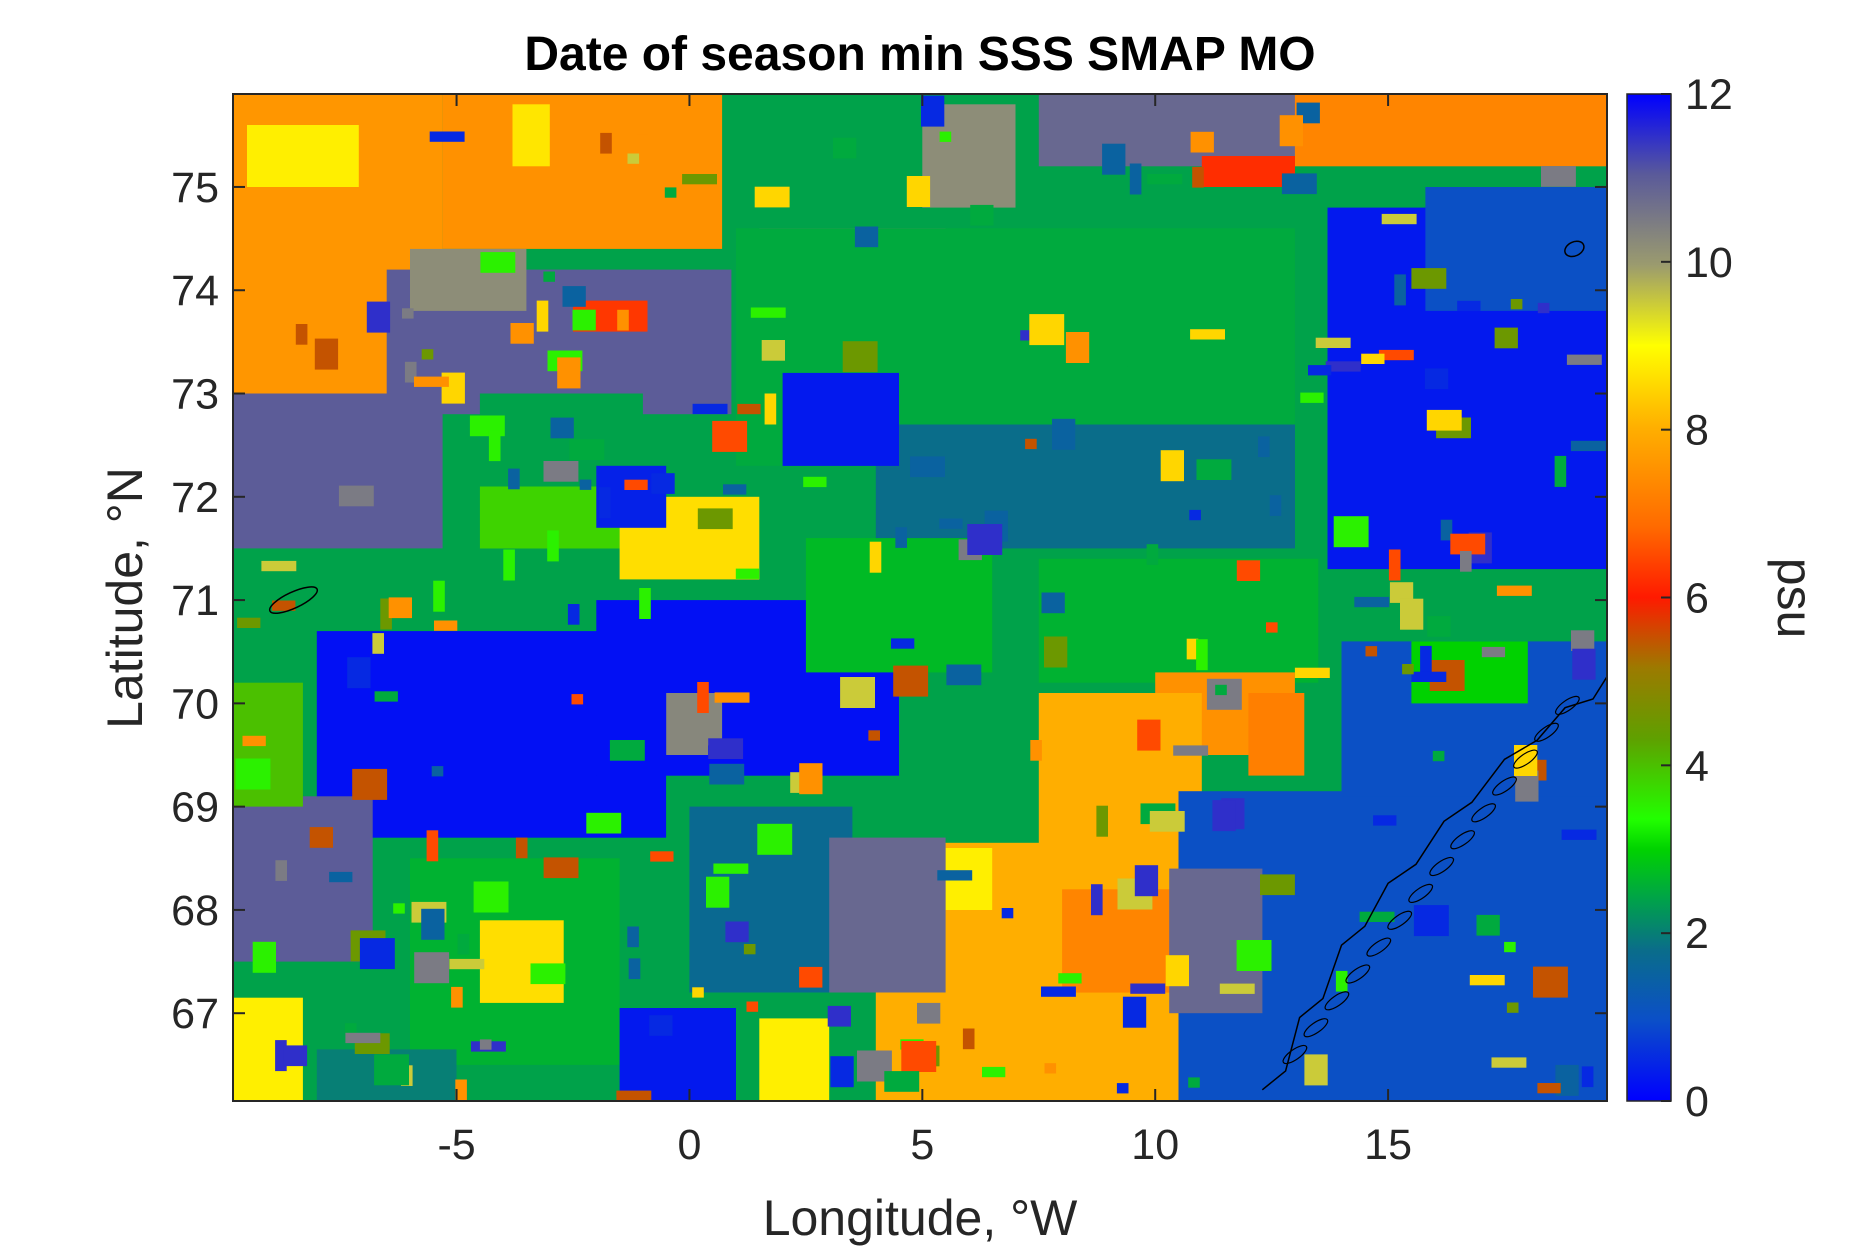 This screenshot has width=1875, height=1250. What do you see at coordinates (195, 808) in the screenshot?
I see `y-tick-label: 69` at bounding box center [195, 808].